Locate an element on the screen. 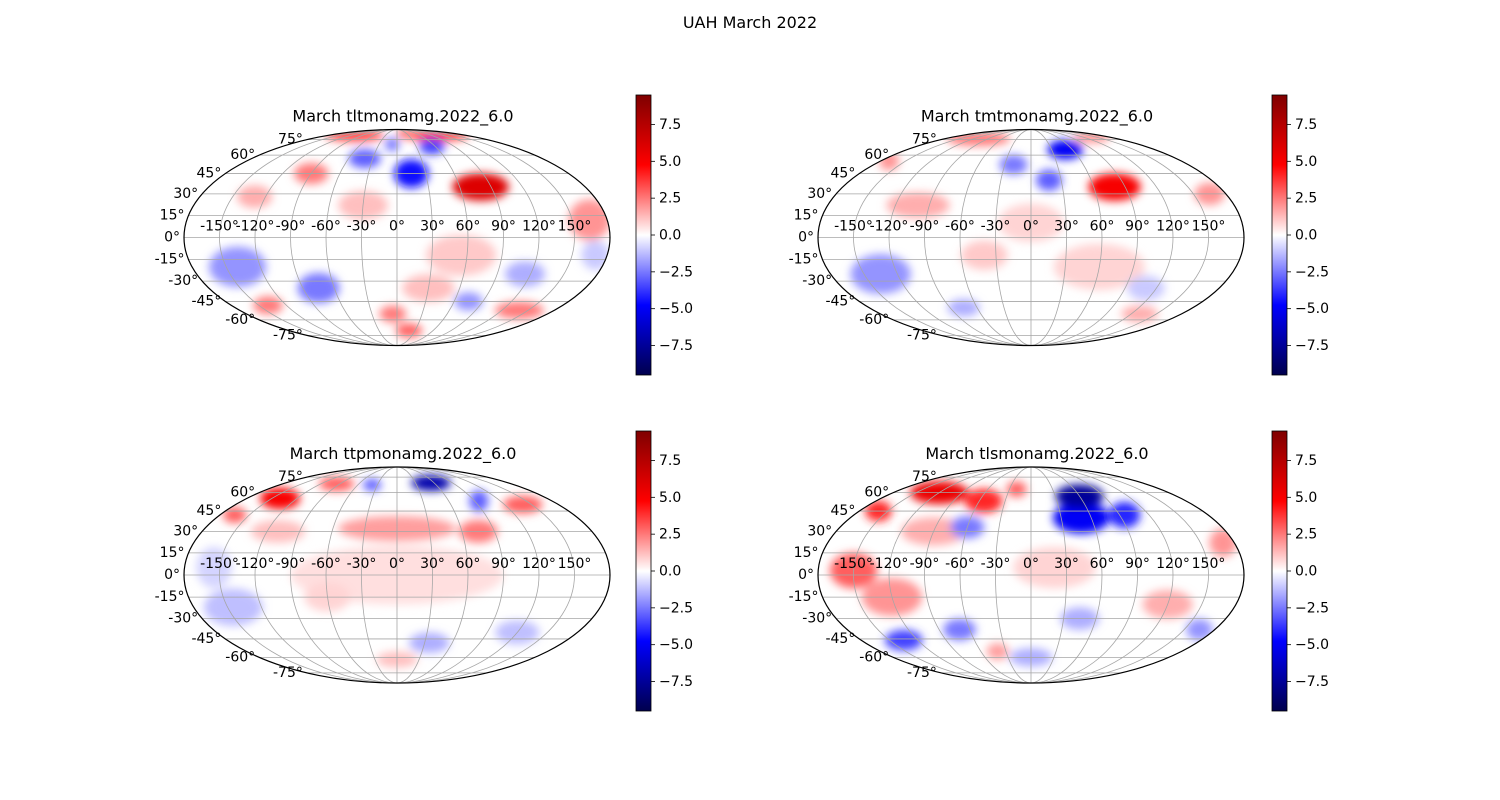  lon-tick-label: -30° is located at coordinates (996, 227).